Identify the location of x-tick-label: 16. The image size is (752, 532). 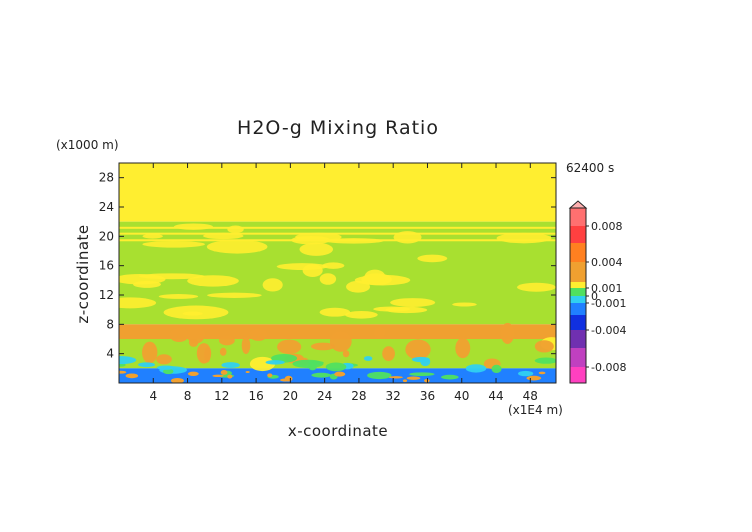
(255, 396).